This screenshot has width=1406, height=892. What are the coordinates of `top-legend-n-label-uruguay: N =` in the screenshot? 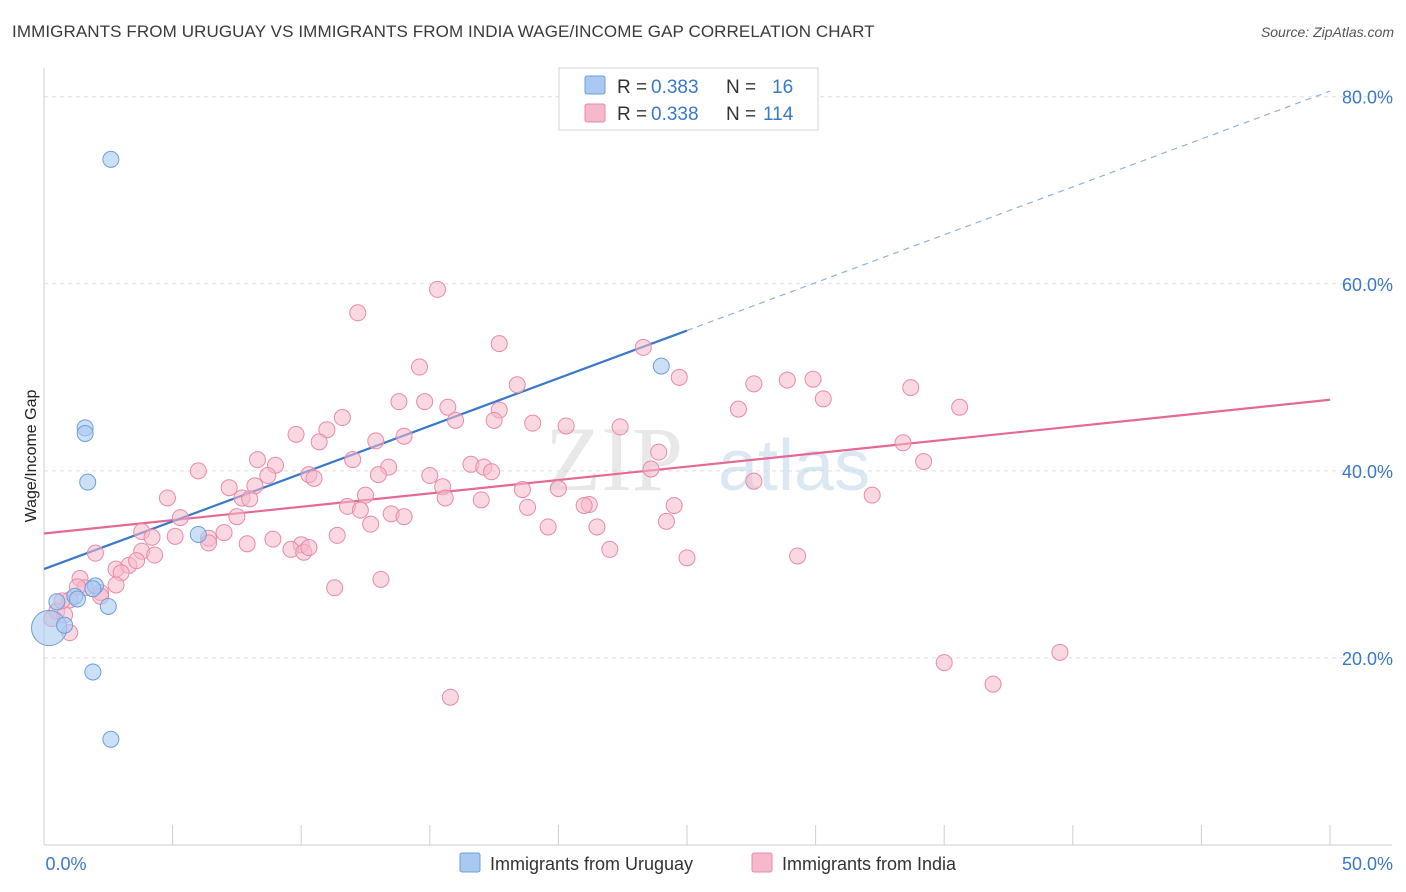 It's located at (741, 87).